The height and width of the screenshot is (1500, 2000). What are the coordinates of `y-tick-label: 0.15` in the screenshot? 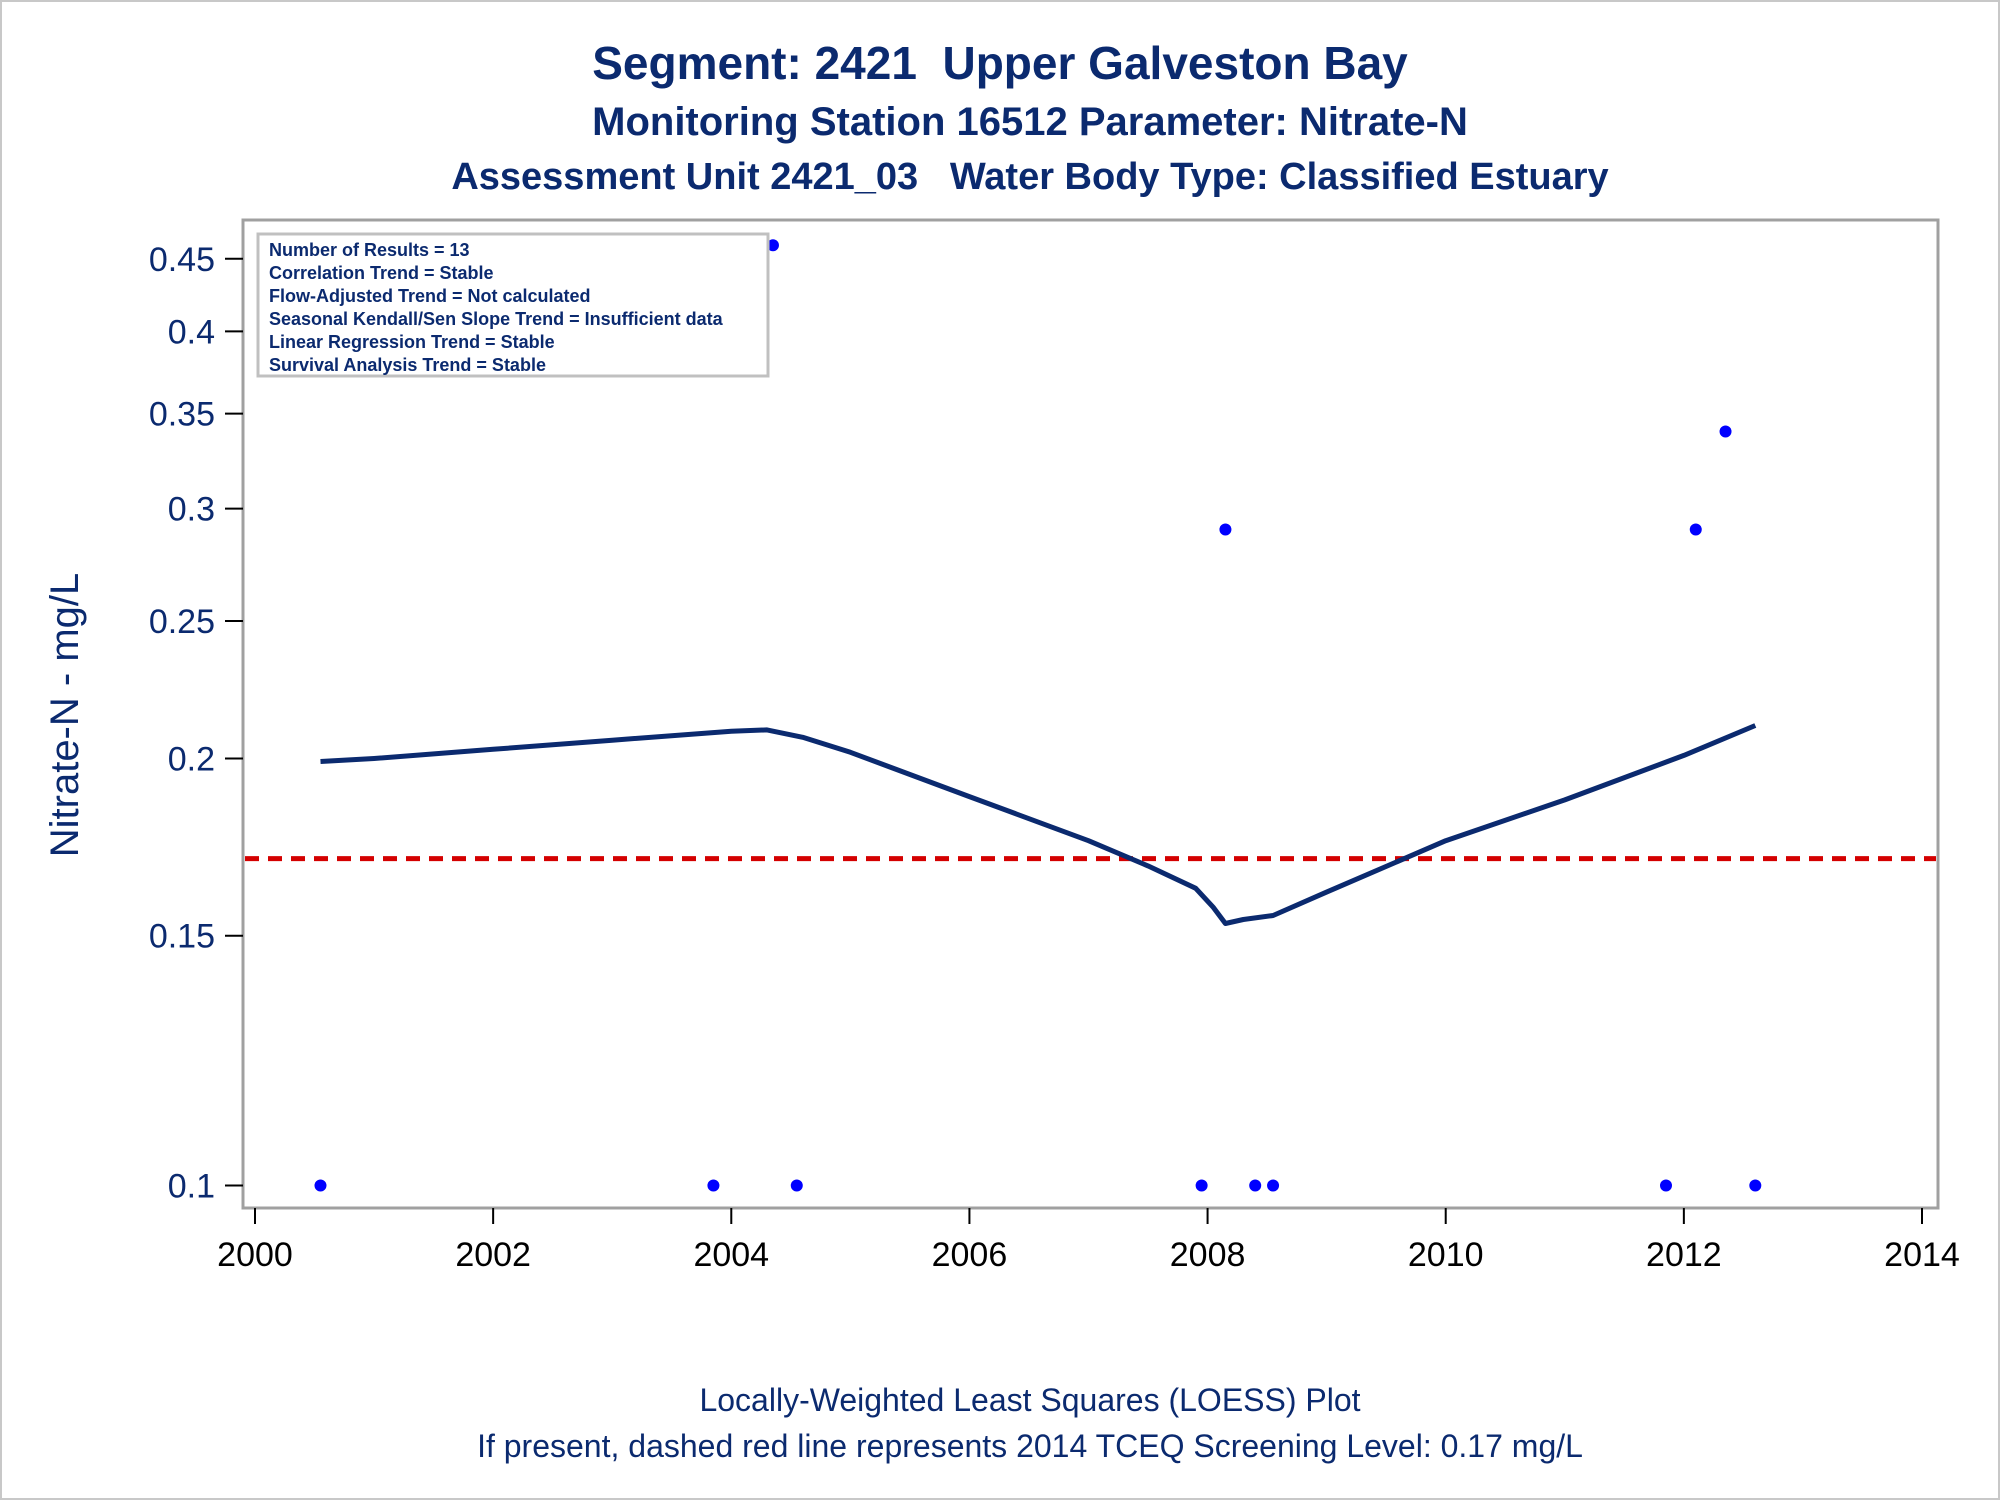 It's located at (182, 937).